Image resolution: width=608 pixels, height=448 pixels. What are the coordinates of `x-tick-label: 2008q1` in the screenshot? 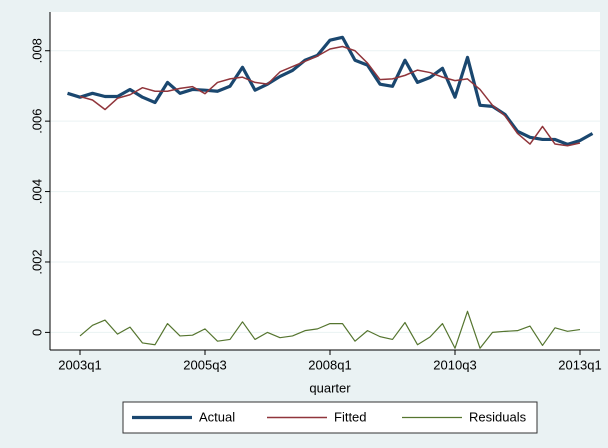 It's located at (329, 364).